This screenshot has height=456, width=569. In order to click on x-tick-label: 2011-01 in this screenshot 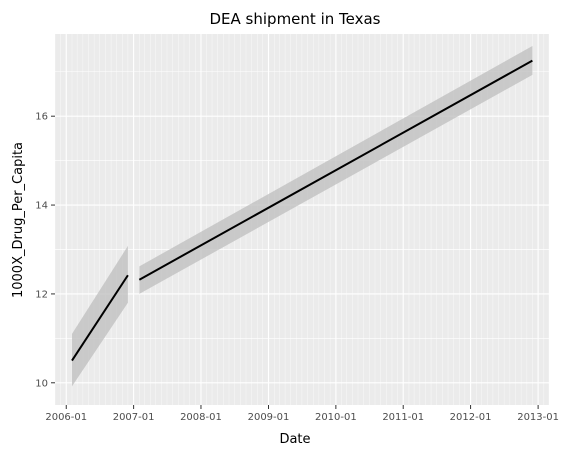, I will do `click(403, 417)`.